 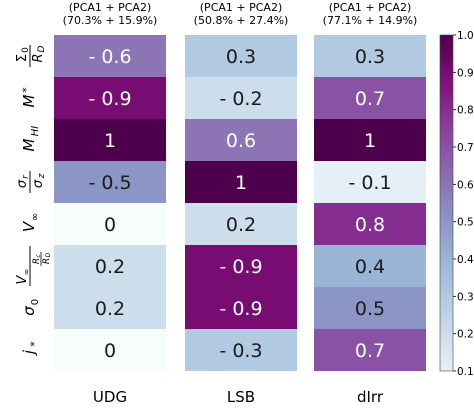 What do you see at coordinates (30, 348) in the screenshot?
I see `row-label: j*` at bounding box center [30, 348].